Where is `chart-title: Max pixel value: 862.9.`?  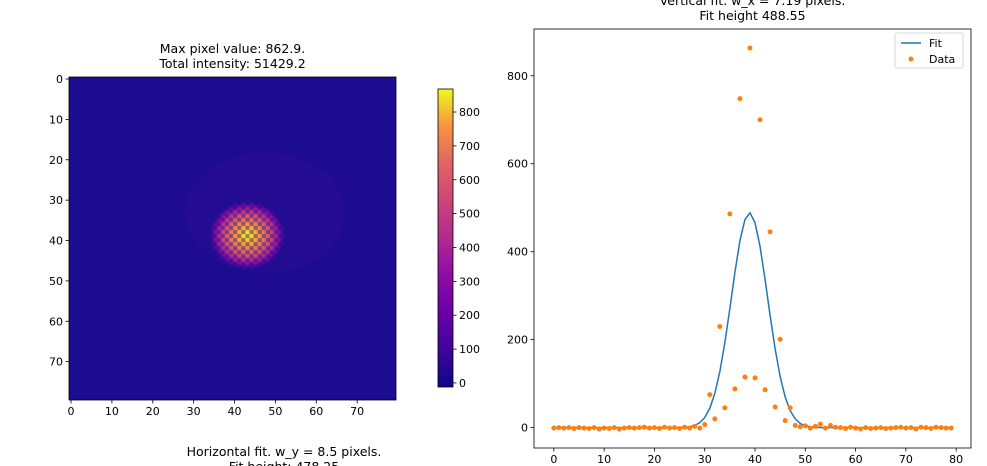
chart-title: Max pixel value: 862.9. is located at coordinates (232, 48).